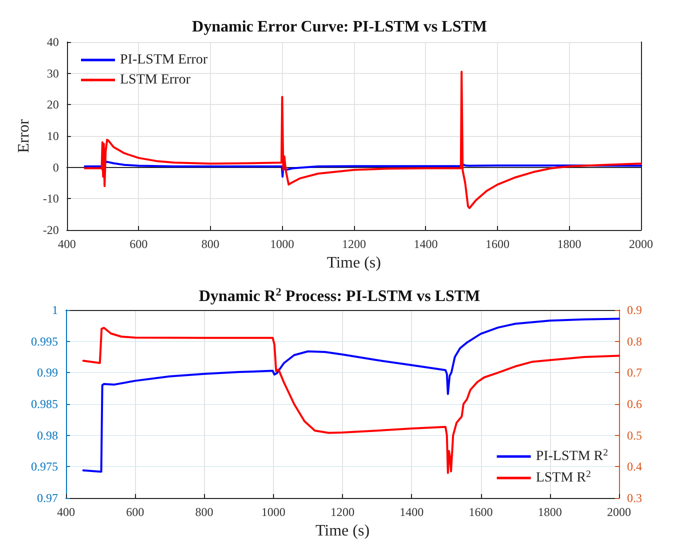  I want to click on y2-tick-label: 0.7, so click(634, 373).